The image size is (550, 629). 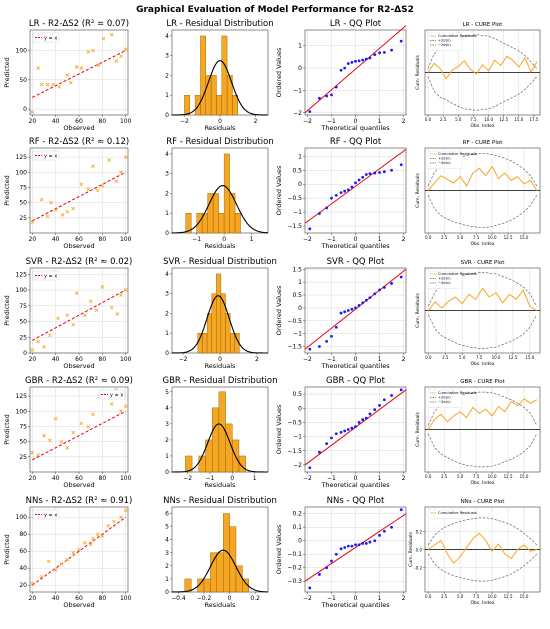 What do you see at coordinates (444, 163) in the screenshot?
I see `rf-cure-legend-label-2: −2σ(n)` at bounding box center [444, 163].